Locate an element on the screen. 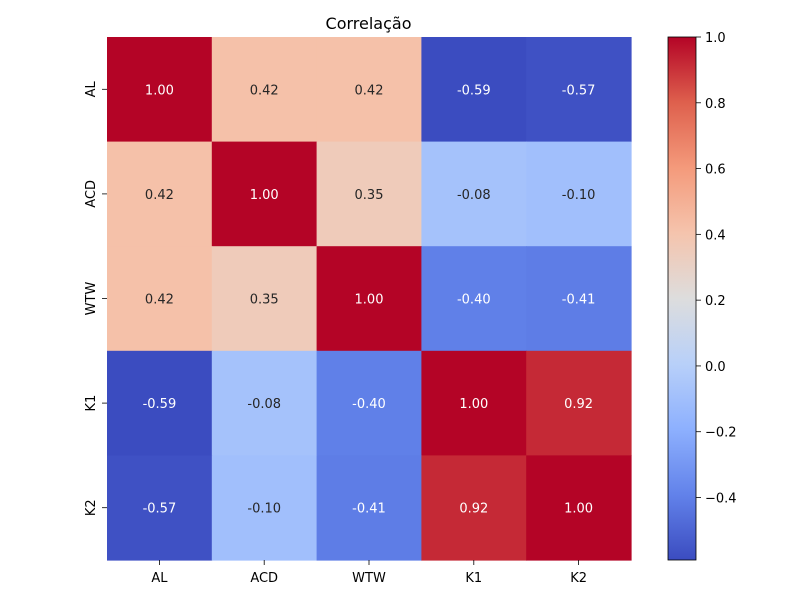 The height and width of the screenshot is (604, 800). heatmap-cell-K2-ACD is located at coordinates (264, 508).